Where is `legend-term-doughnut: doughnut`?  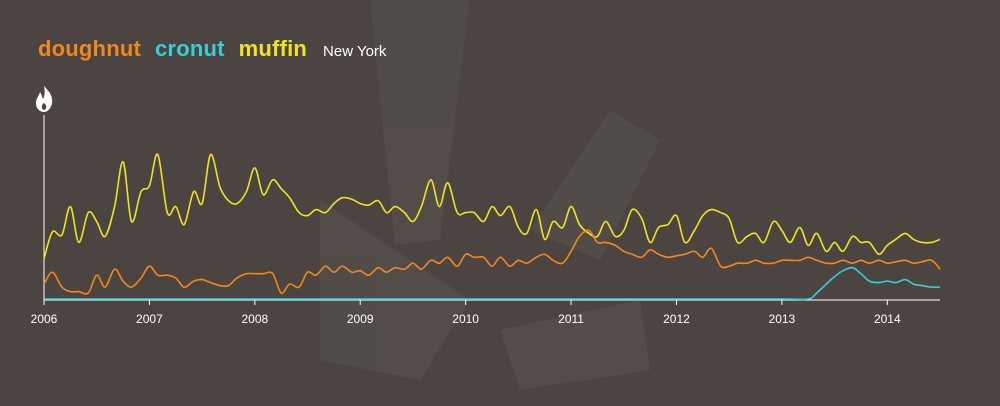 legend-term-doughnut: doughnut is located at coordinates (89, 48).